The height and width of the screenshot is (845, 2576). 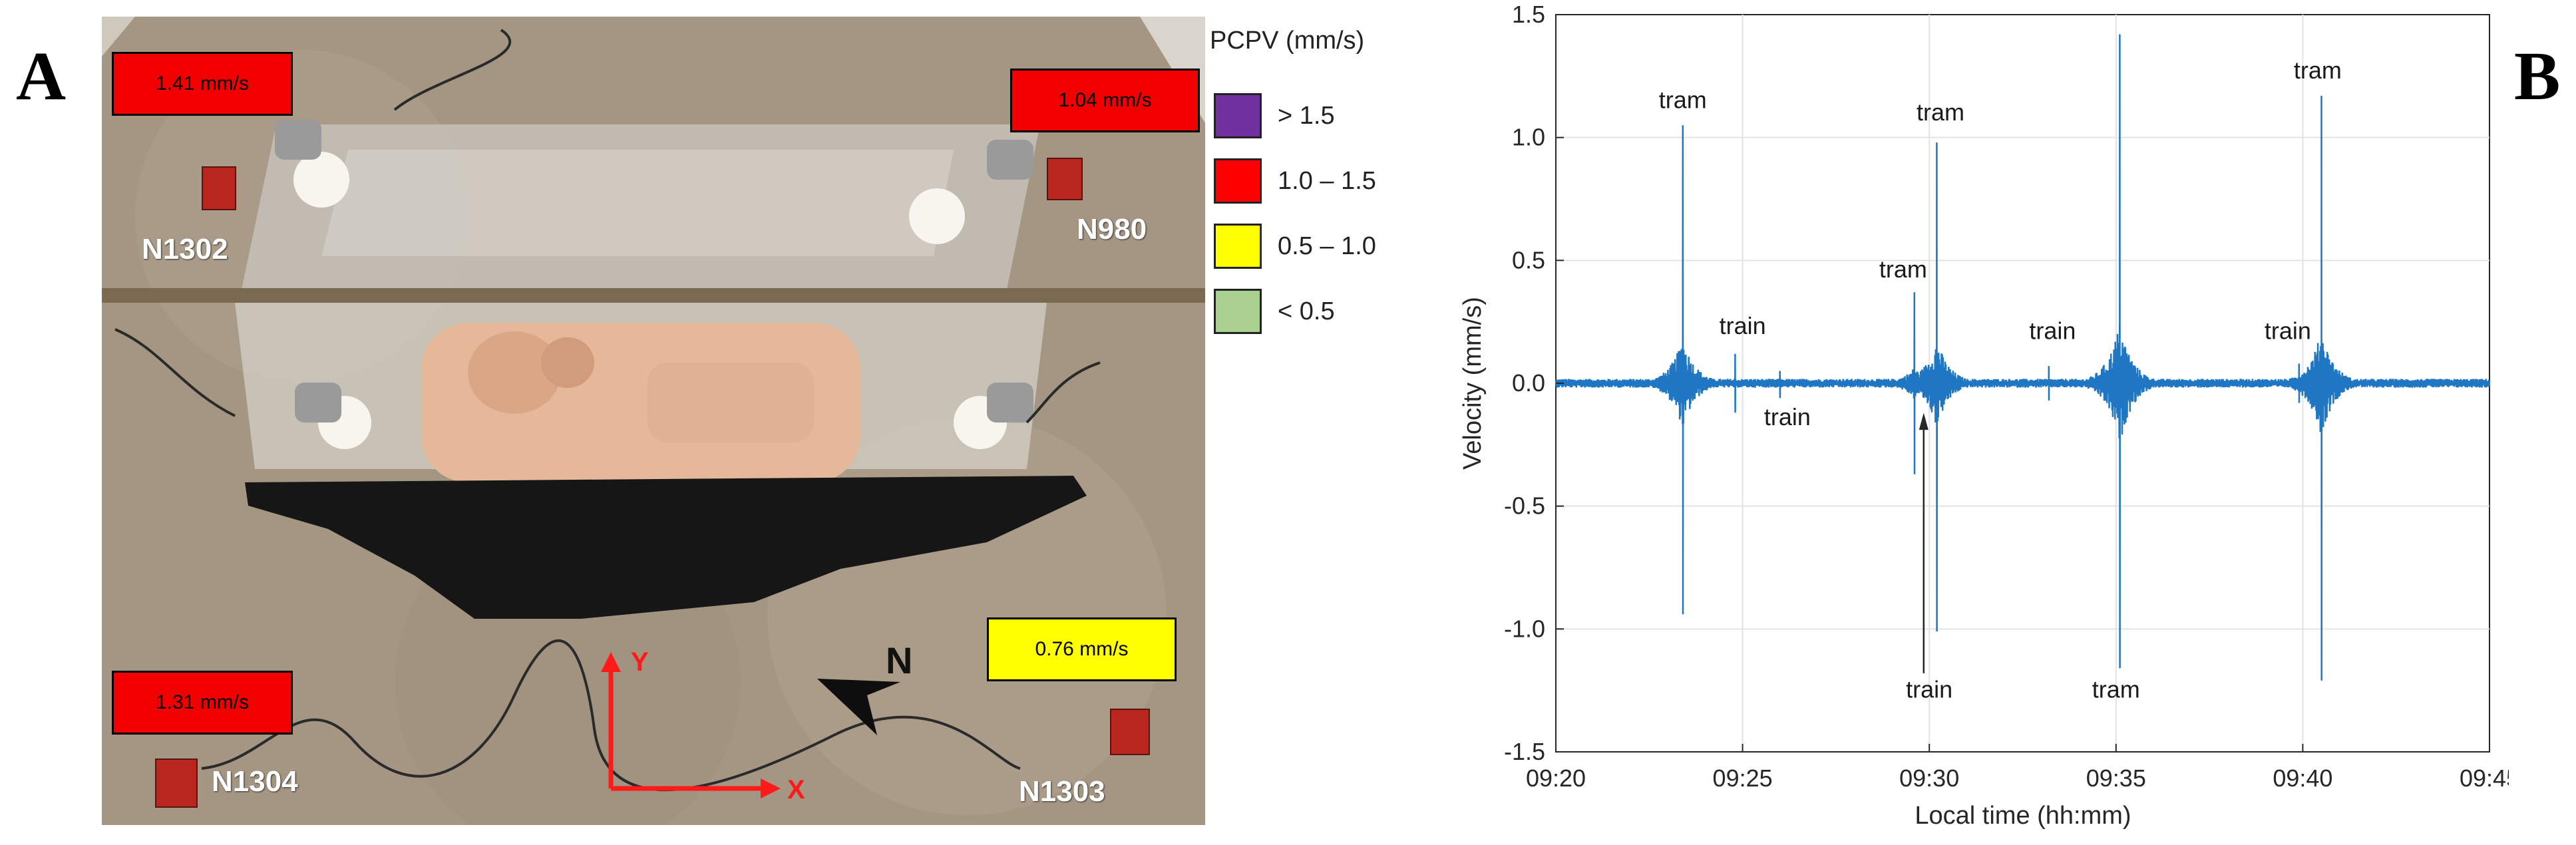 I want to click on sensor-label-n1302: N1302, so click(x=185, y=249).